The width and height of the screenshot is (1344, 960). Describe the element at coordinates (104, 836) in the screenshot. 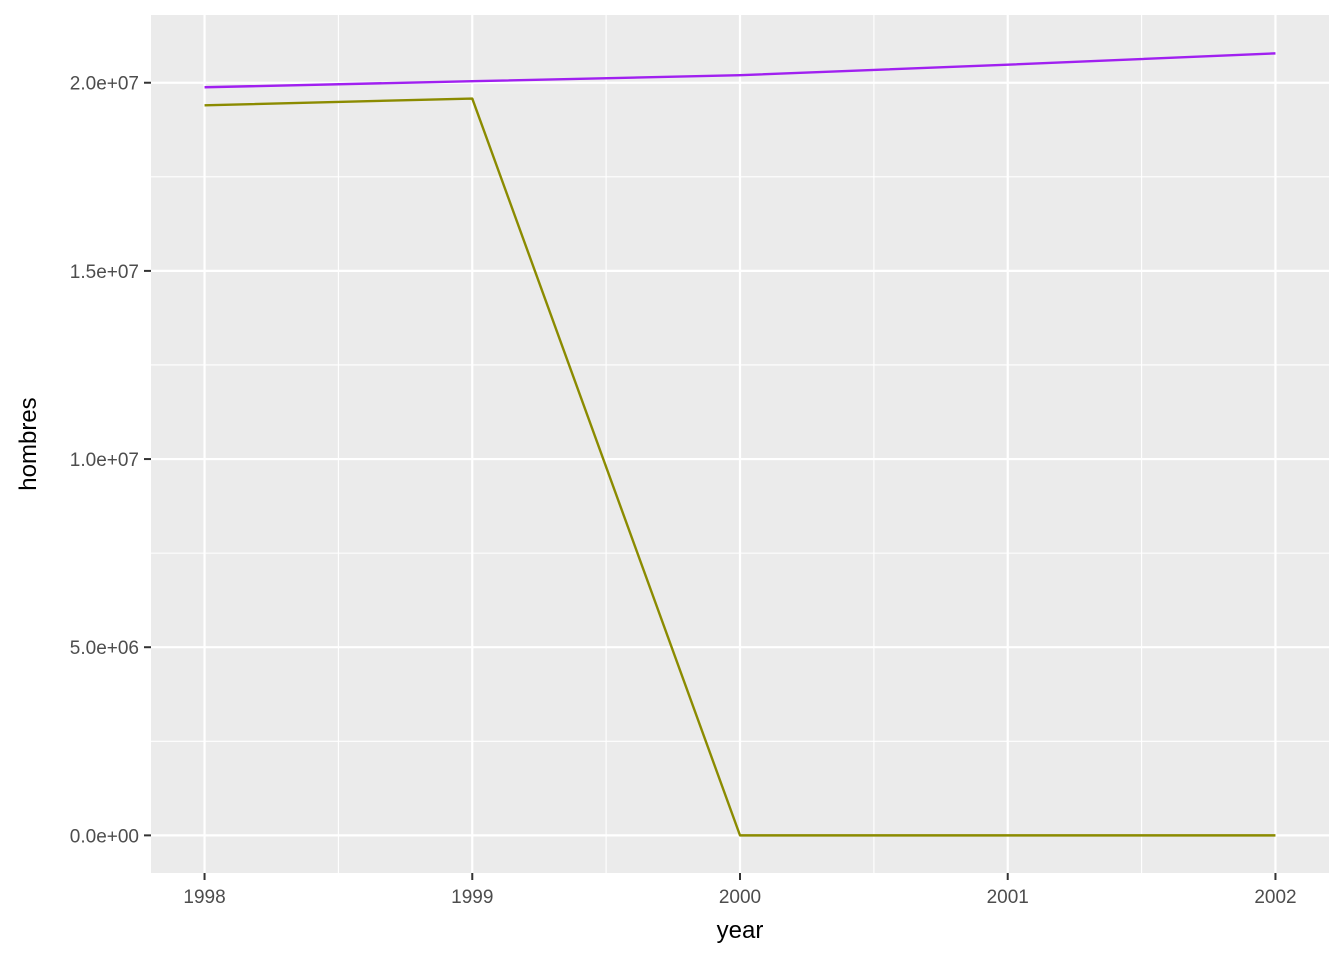

I see `y-tick-label: 0.0e+00` at that location.